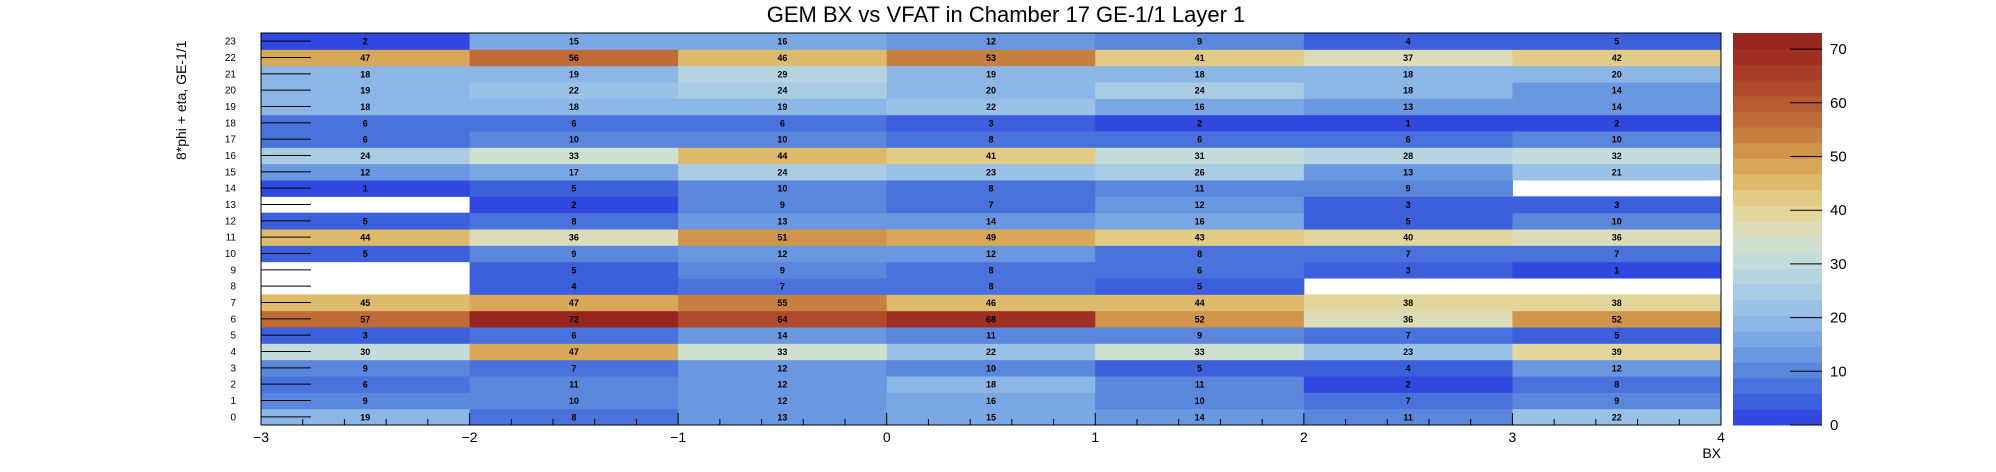  Describe the element at coordinates (782, 287) in the screenshot. I see `cell-value-label: 7` at that location.